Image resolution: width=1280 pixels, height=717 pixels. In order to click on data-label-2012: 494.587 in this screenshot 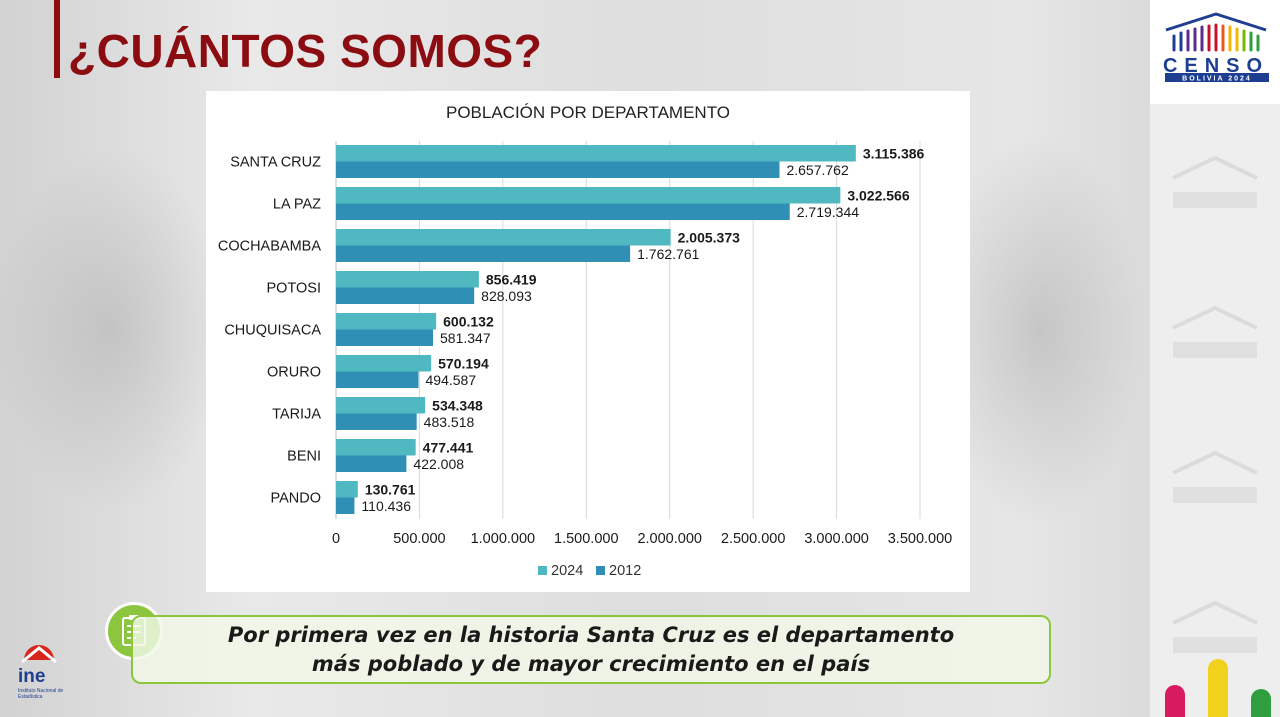, I will do `click(451, 380)`.